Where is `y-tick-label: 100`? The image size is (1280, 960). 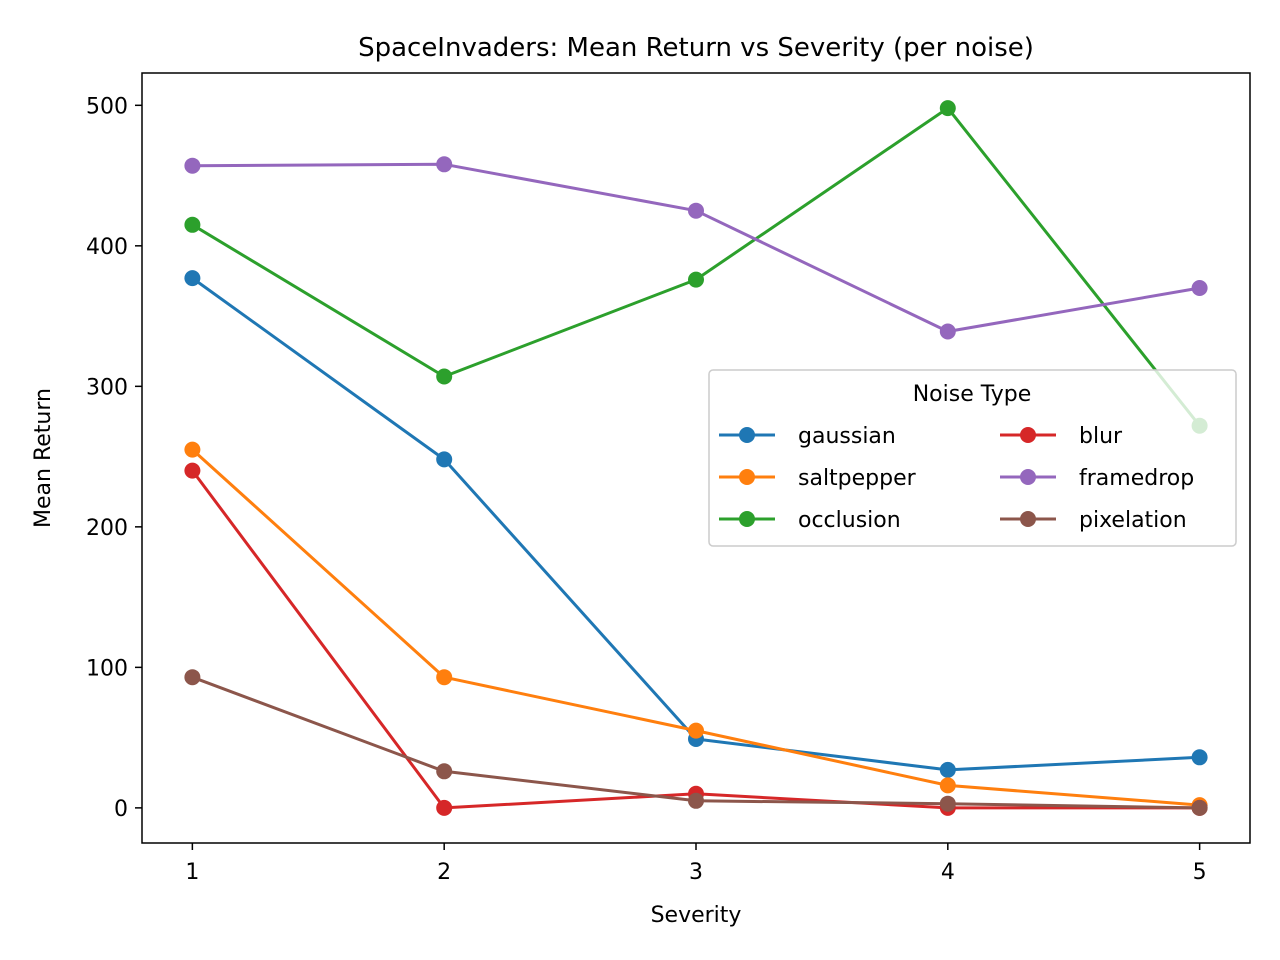
y-tick-label: 100 is located at coordinates (107, 668).